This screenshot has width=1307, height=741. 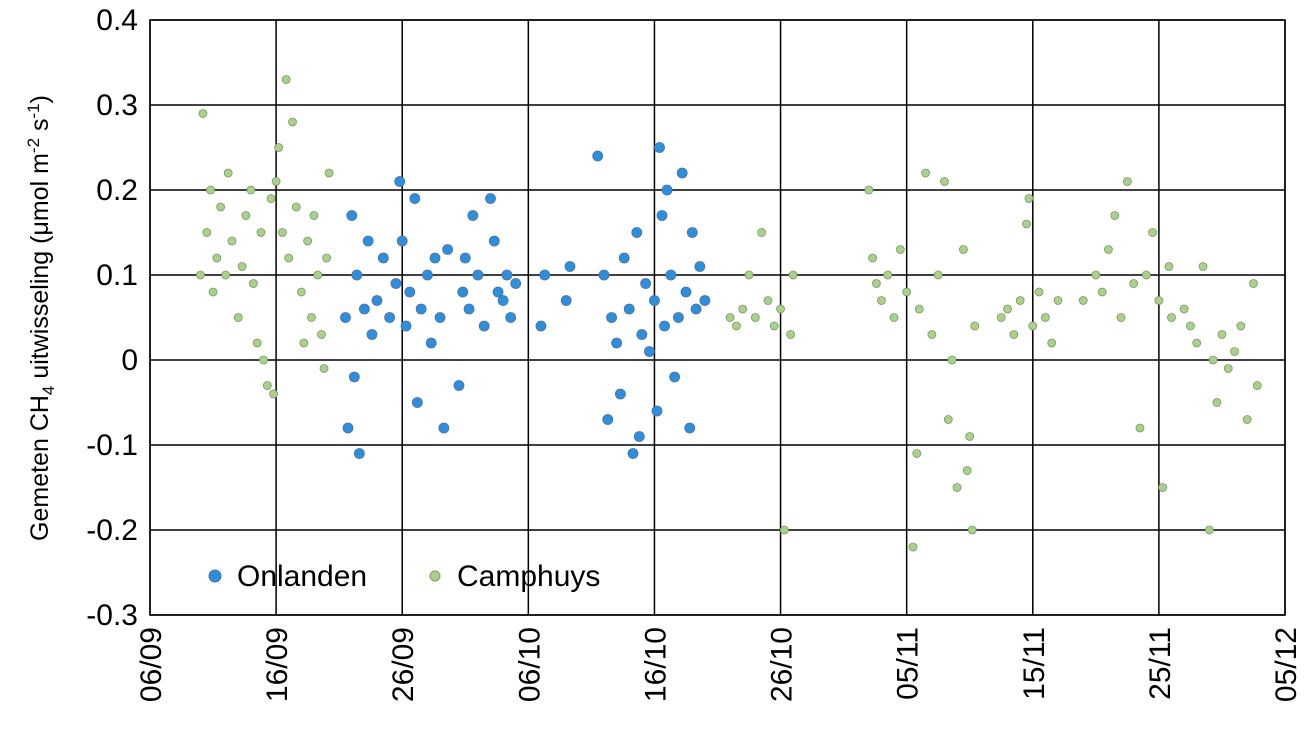 I want to click on y-tick-label: 0.1, so click(x=117, y=275).